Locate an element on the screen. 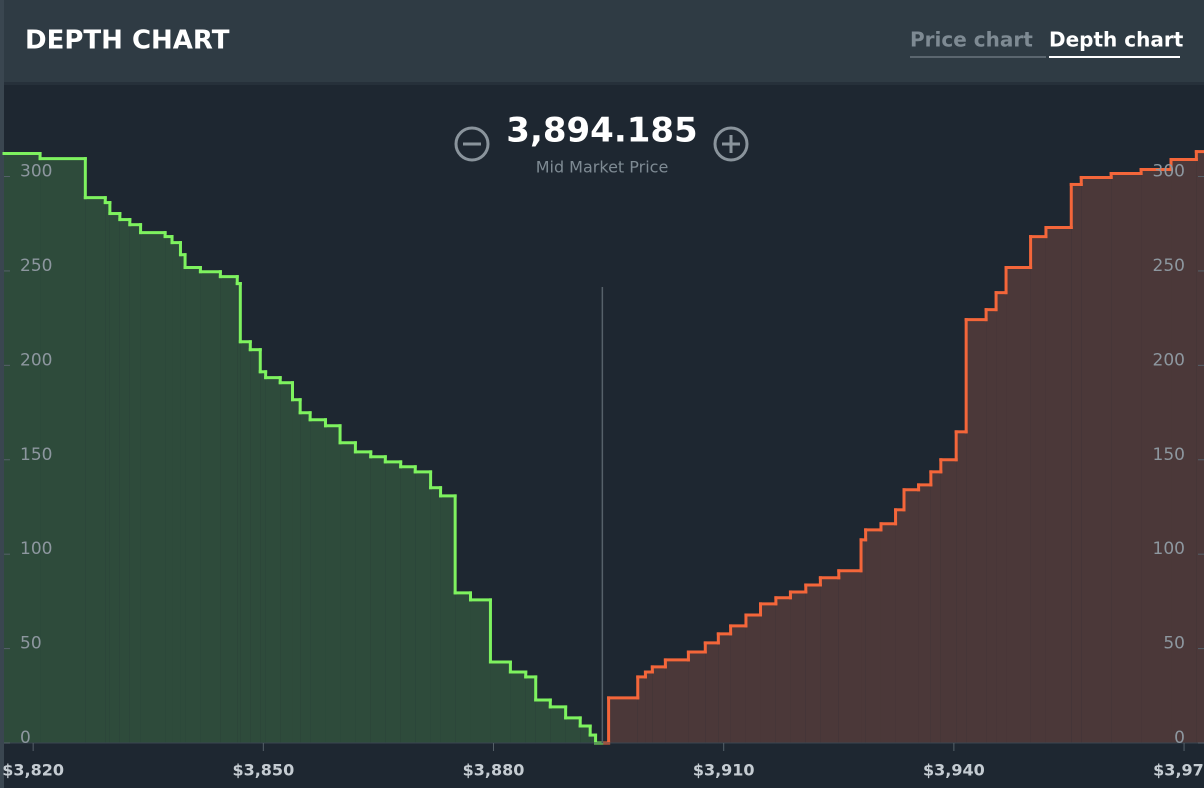 Image resolution: width=1204 pixels, height=788 pixels. x-tick-label: $3,940 is located at coordinates (954, 770).